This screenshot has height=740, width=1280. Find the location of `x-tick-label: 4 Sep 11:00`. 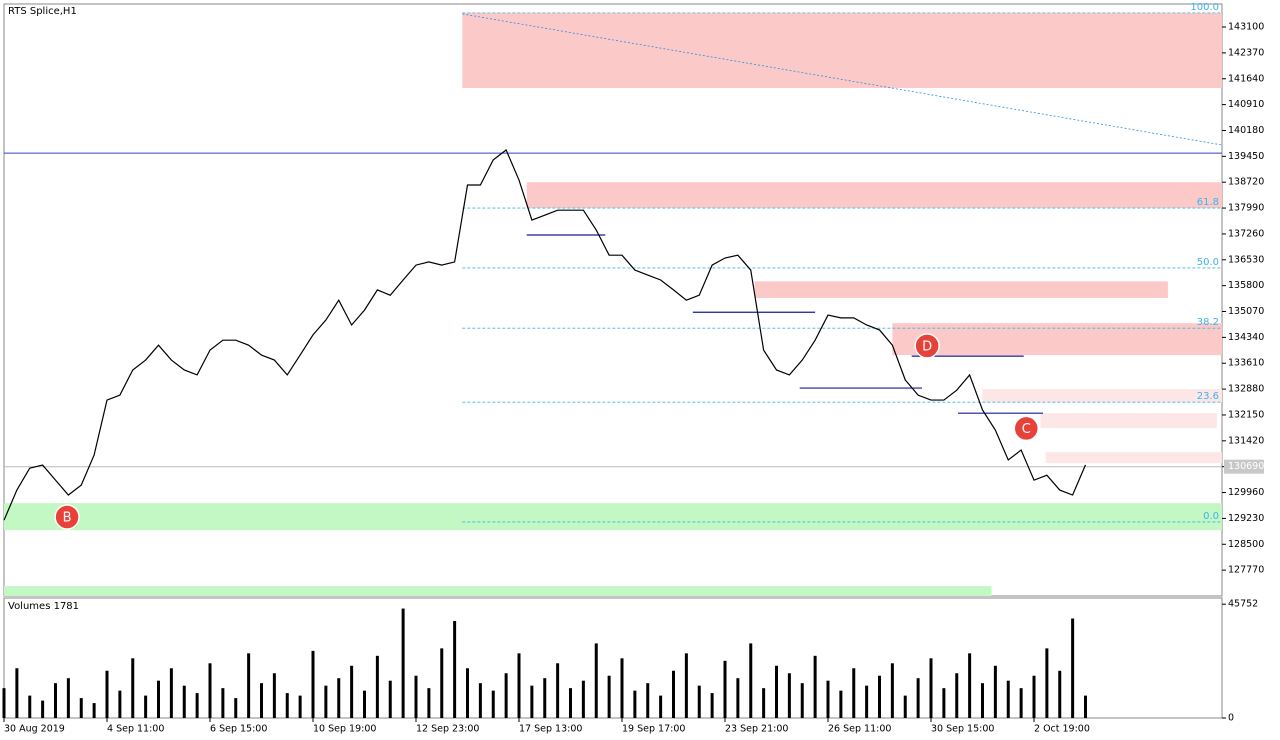

x-tick-label: 4 Sep 11:00 is located at coordinates (135, 729).